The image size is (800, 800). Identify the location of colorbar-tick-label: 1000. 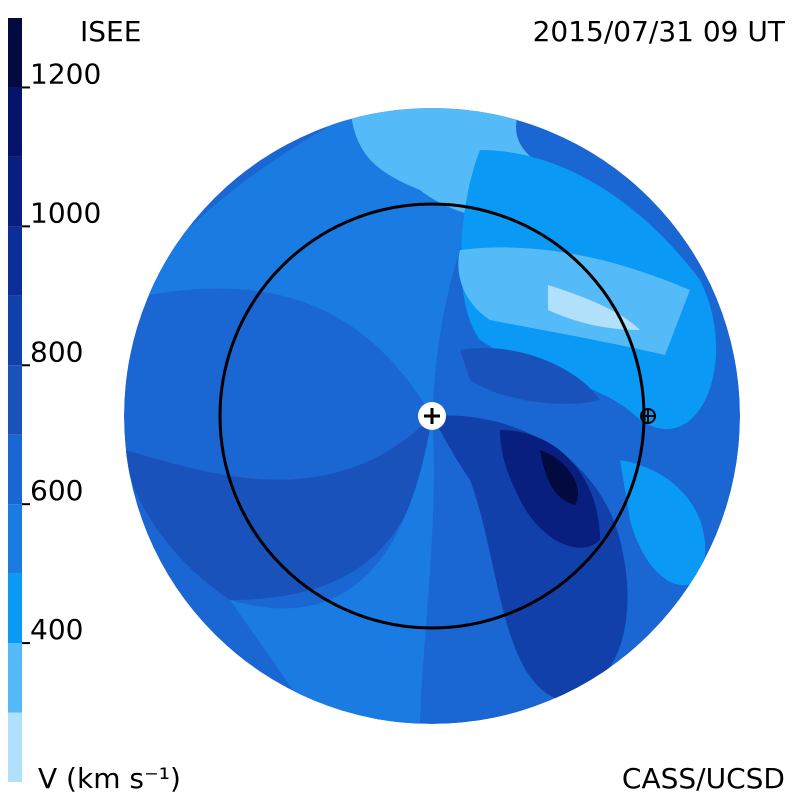
(65, 212).